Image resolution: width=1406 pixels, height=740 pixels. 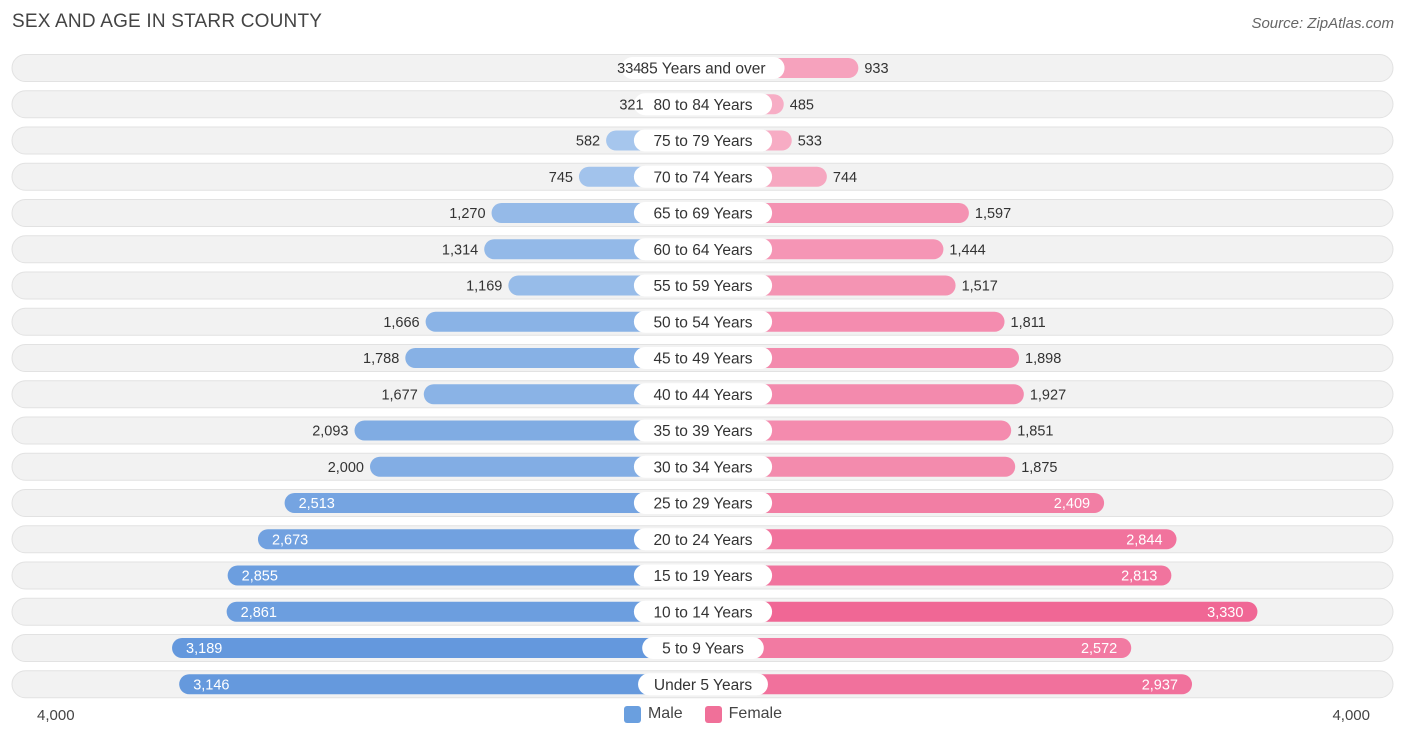 I want to click on female-value-label: 933, so click(x=876, y=69).